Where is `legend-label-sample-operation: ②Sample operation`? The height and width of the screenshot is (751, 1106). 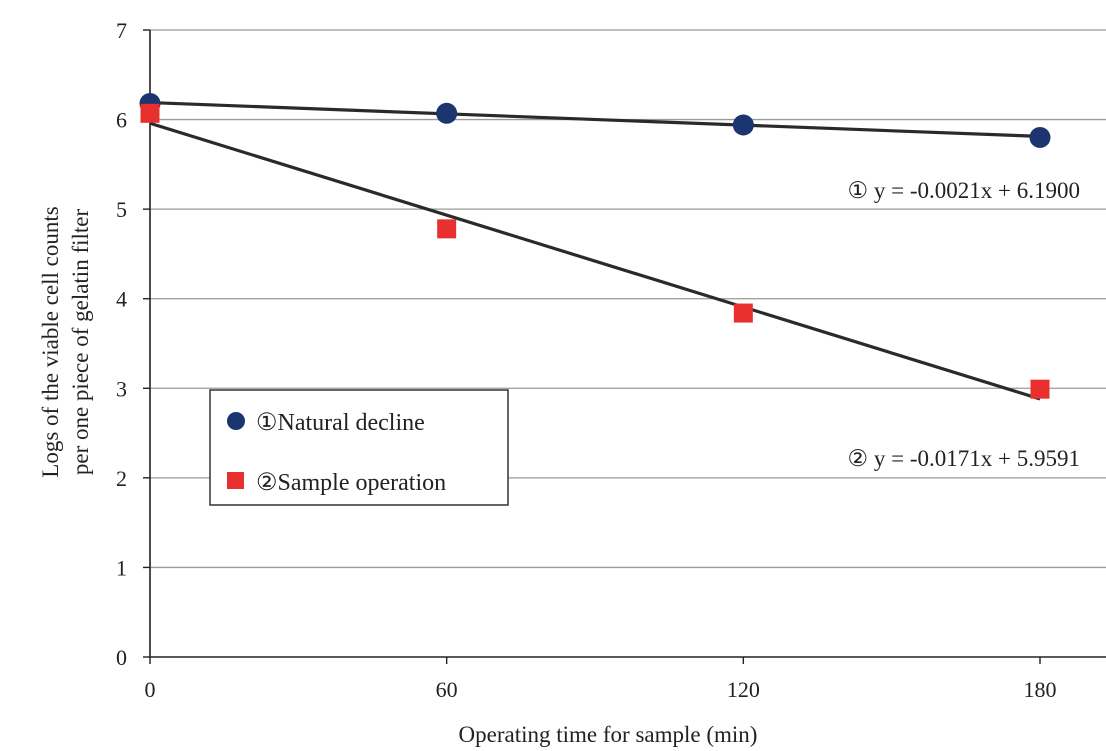 legend-label-sample-operation: ②Sample operation is located at coordinates (351, 483).